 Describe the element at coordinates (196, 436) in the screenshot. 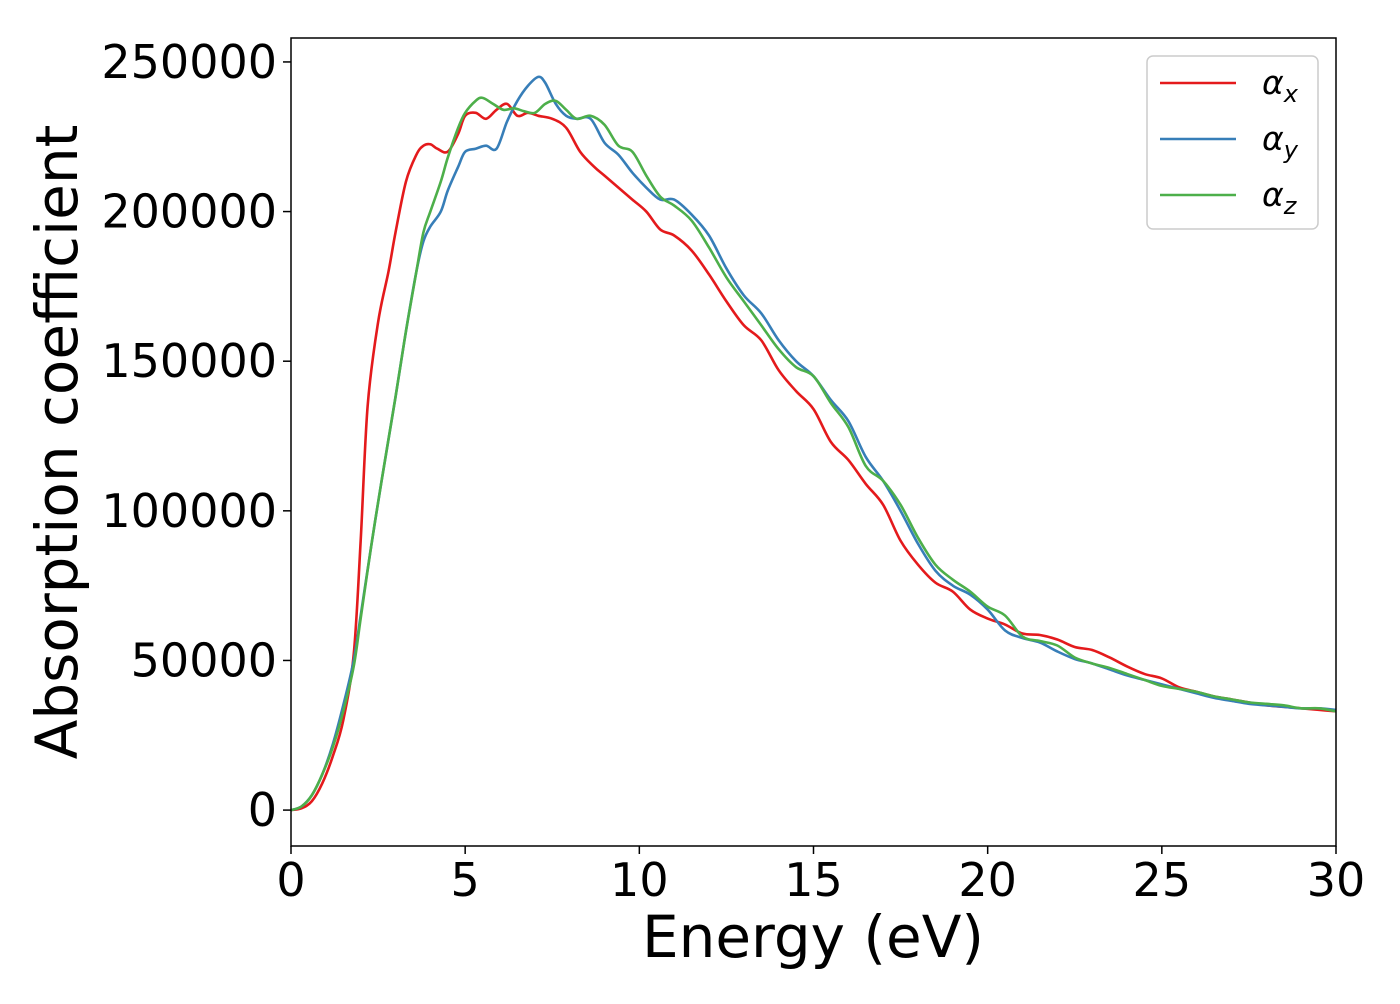

I see `y-axis: 0 50000 100000 150000 200000 250000` at that location.